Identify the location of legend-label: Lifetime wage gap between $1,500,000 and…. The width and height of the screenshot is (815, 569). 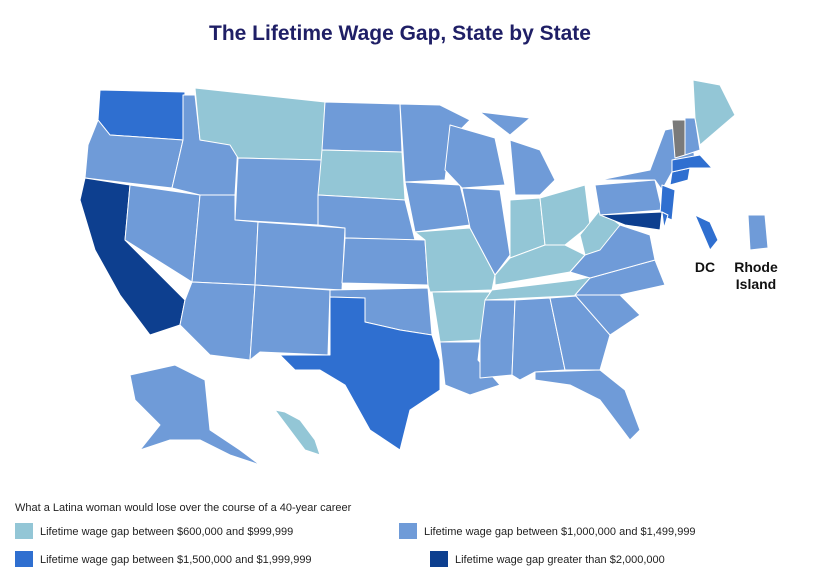
(176, 560).